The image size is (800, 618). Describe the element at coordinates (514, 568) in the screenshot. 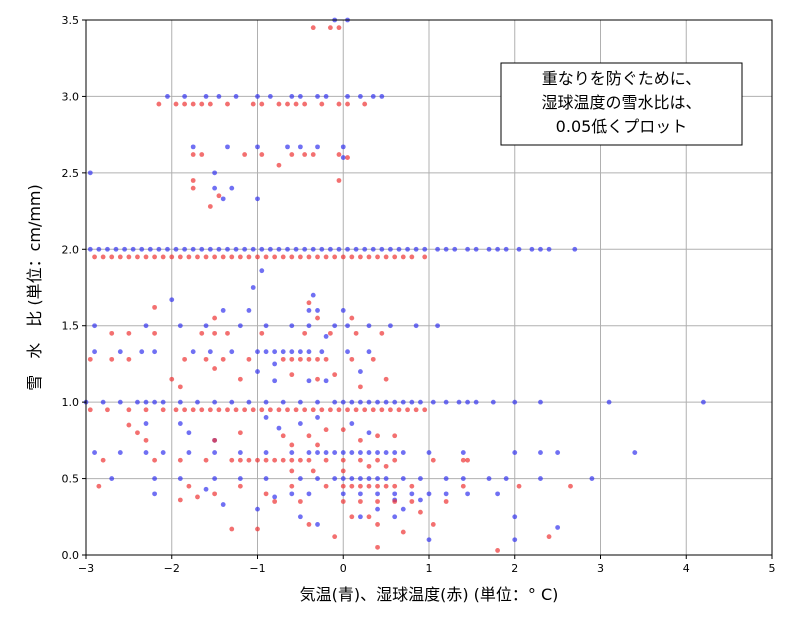

I see `x-tick-label: 2` at that location.